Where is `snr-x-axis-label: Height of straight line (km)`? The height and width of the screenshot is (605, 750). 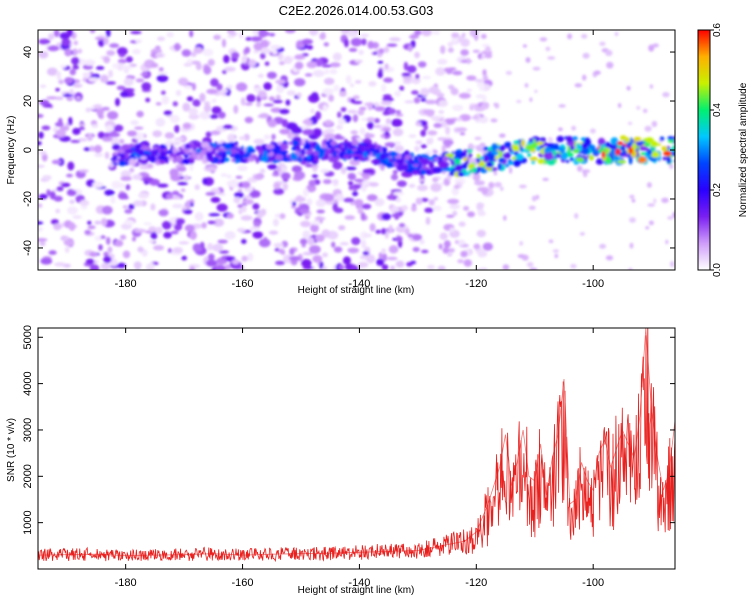 snr-x-axis-label: Height of straight line (km) is located at coordinates (356, 590).